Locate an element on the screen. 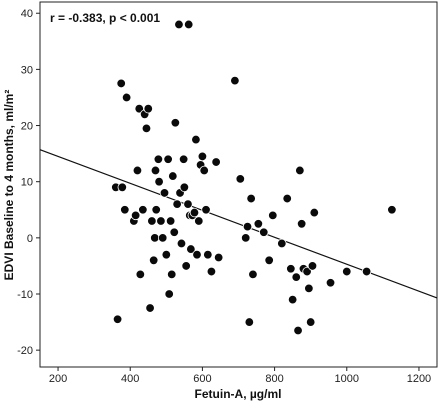 This screenshot has width=440, height=406. x-axis: 200 400 600 800 1000 1200 is located at coordinates (240, 376).